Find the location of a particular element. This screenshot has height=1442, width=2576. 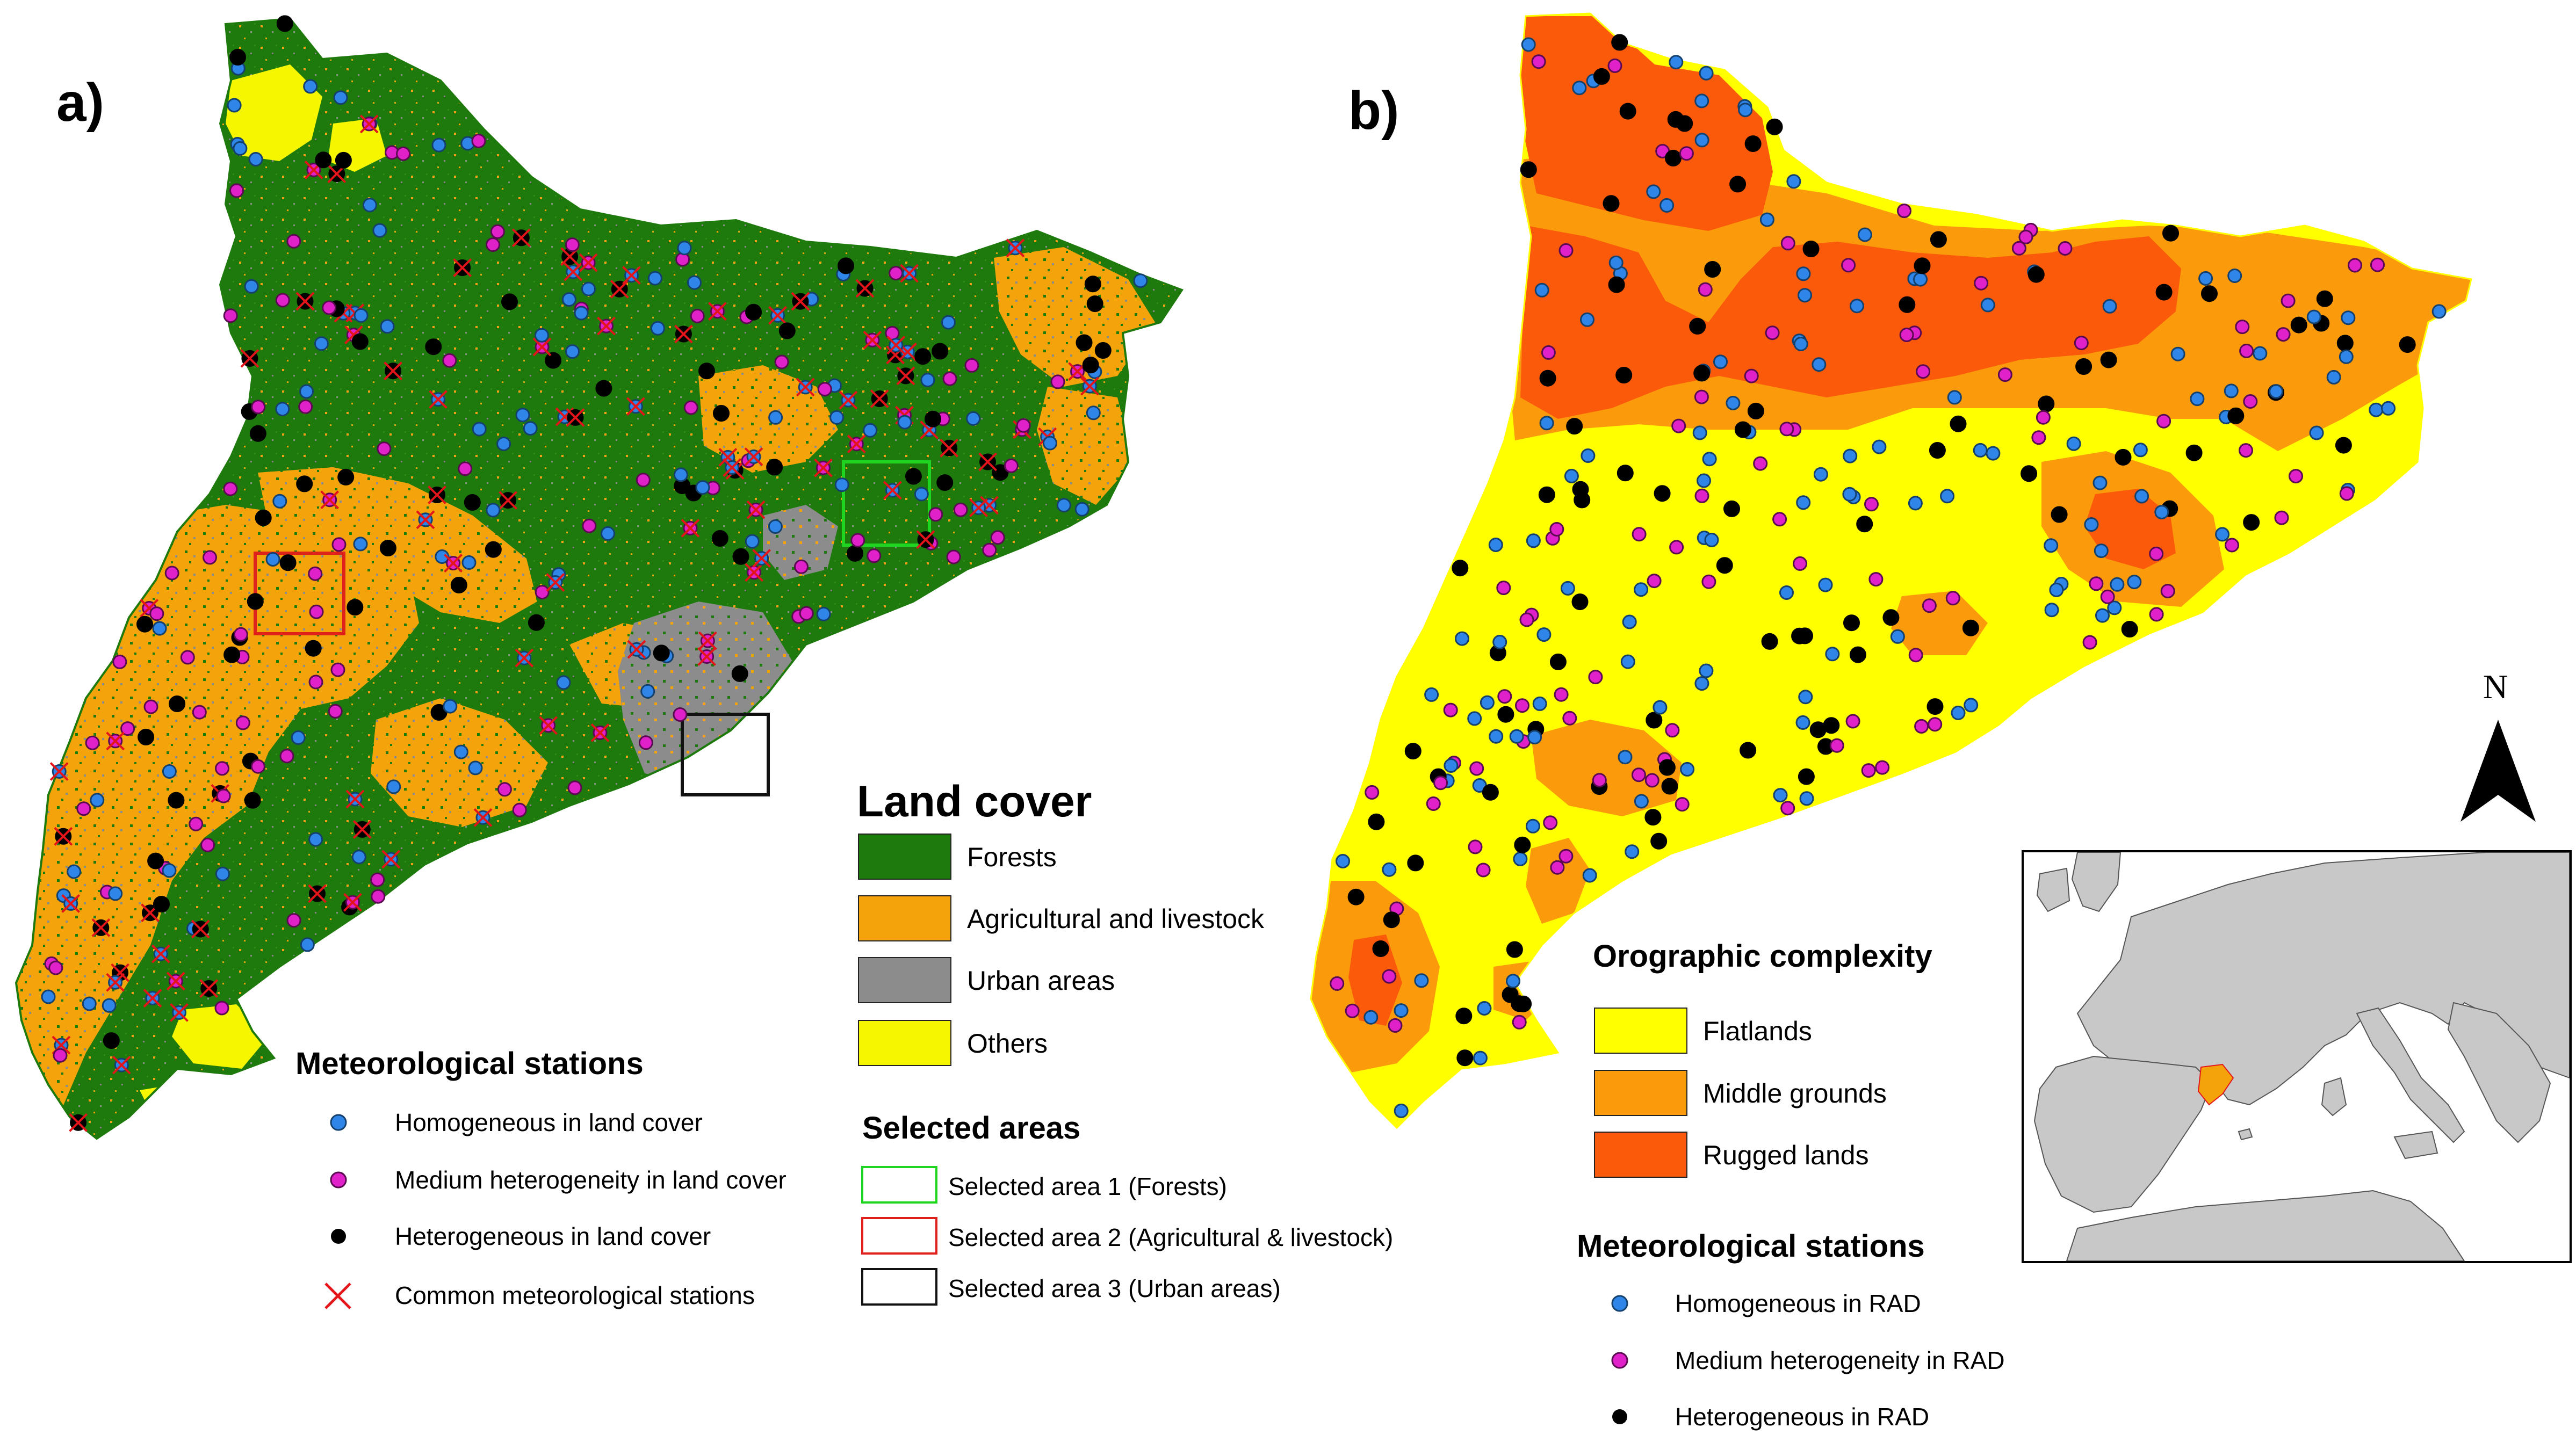

panel-b-label: b) is located at coordinates (1374, 111).